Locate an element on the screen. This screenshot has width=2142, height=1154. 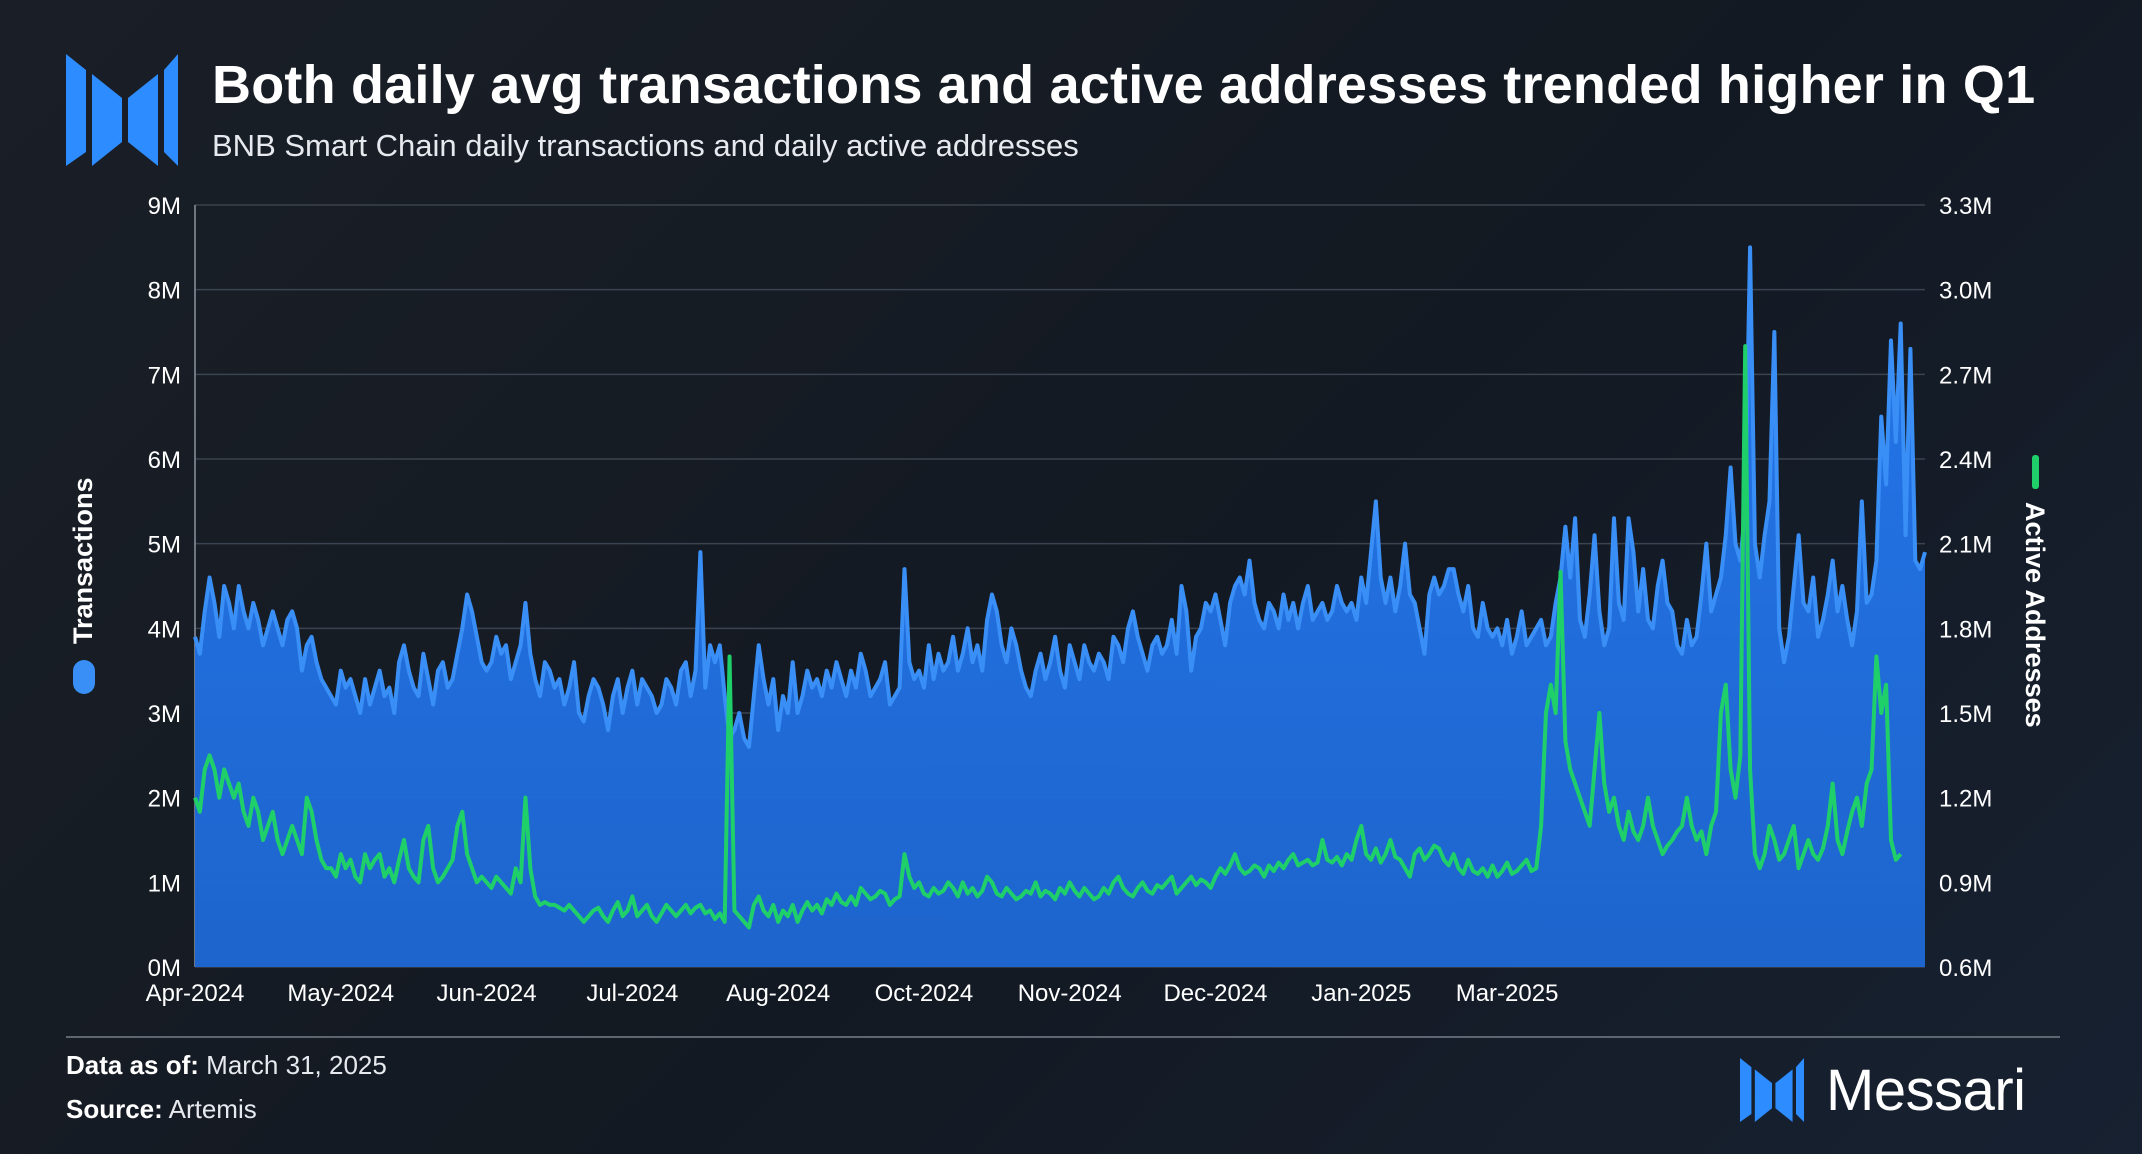
y-left-tick-label: 7M is located at coordinates (164, 375).